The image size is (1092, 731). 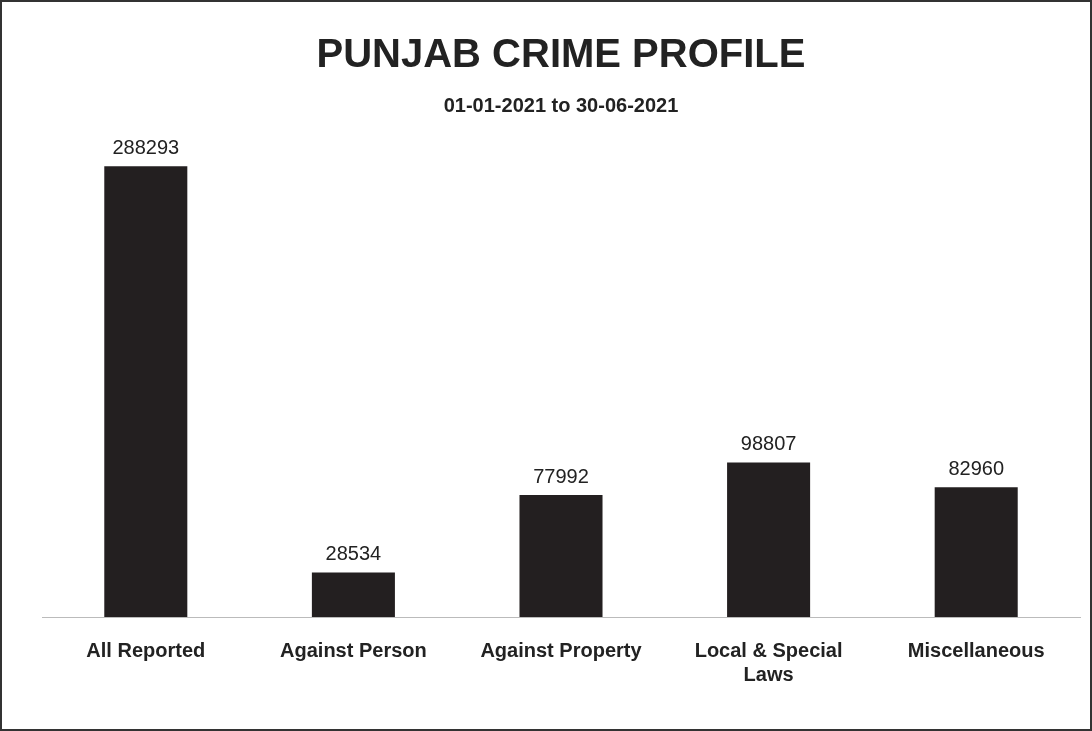 I want to click on chart-subtitle: 01-01-2021 to 30-06-2021, so click(x=561, y=104).